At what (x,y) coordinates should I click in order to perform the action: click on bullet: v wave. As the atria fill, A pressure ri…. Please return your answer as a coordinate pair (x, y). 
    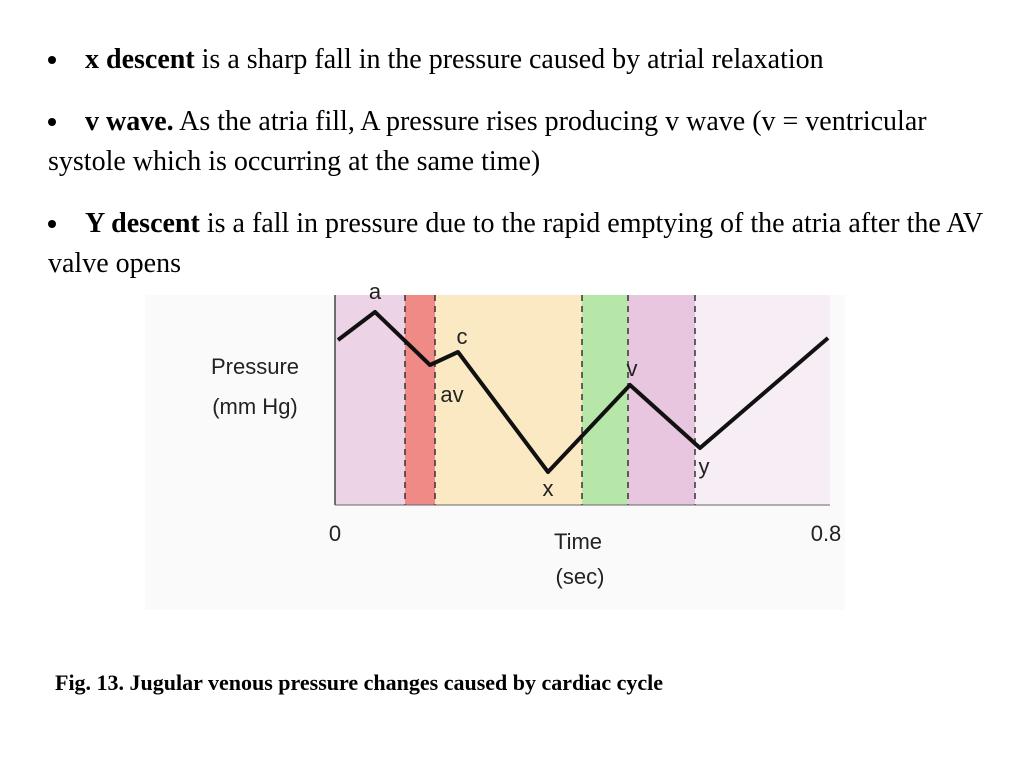
    Looking at the image, I should click on (515, 142).